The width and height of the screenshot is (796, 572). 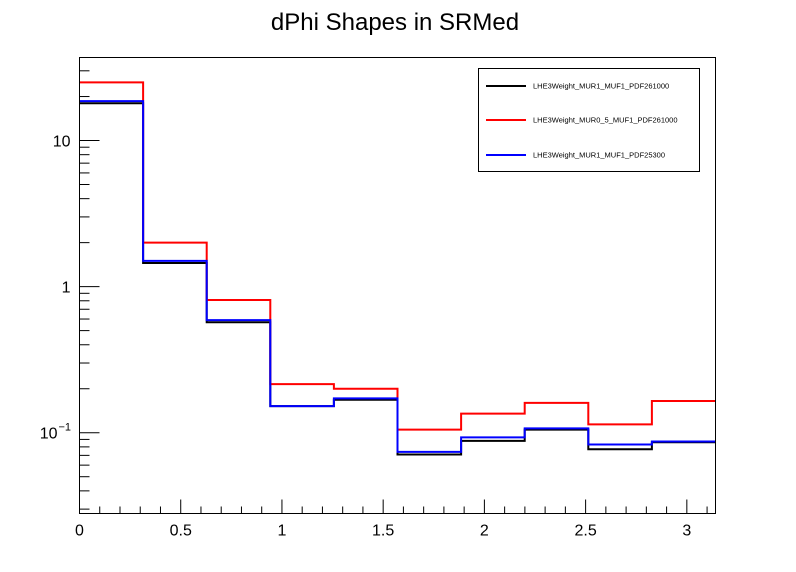 What do you see at coordinates (181, 531) in the screenshot?
I see `x-tick-label: 0.5` at bounding box center [181, 531].